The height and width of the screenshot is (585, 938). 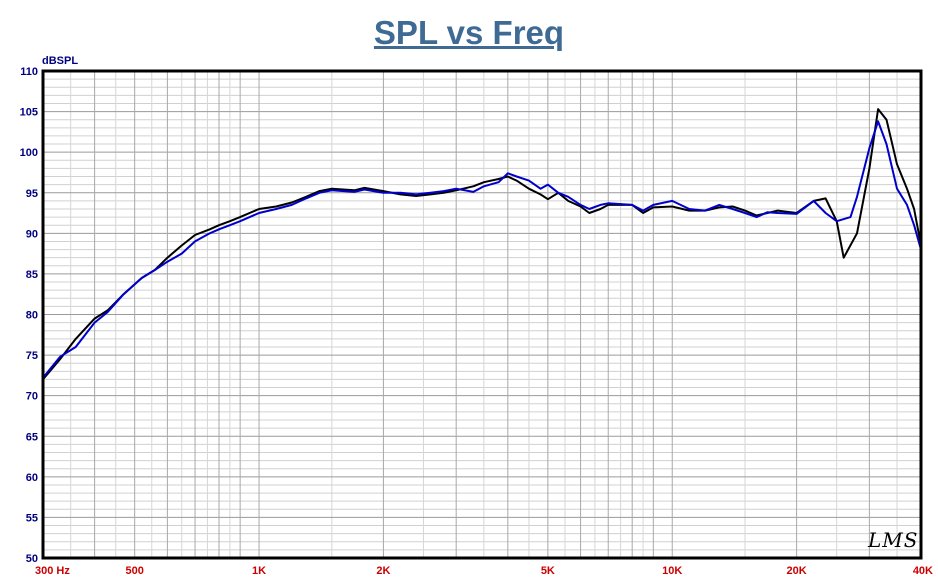 What do you see at coordinates (923, 571) in the screenshot?
I see `x-tick-label: 40K` at bounding box center [923, 571].